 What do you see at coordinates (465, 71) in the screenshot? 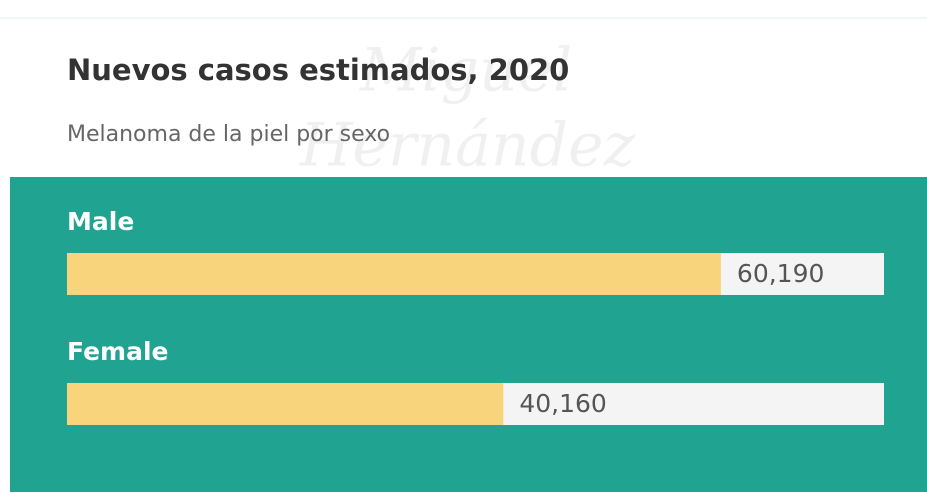
I see `watermark: Miguel` at bounding box center [465, 71].